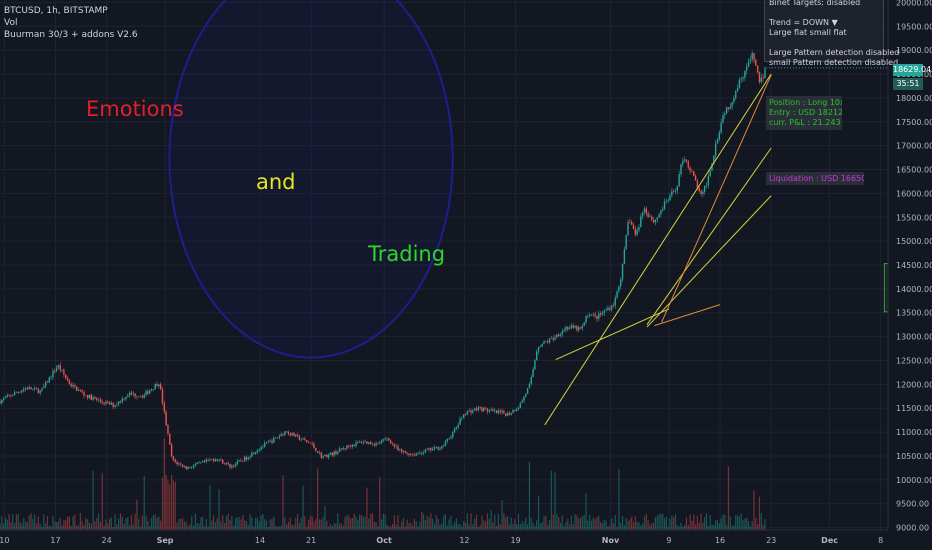  I want to click on time-tick-label: Nov, so click(611, 540).